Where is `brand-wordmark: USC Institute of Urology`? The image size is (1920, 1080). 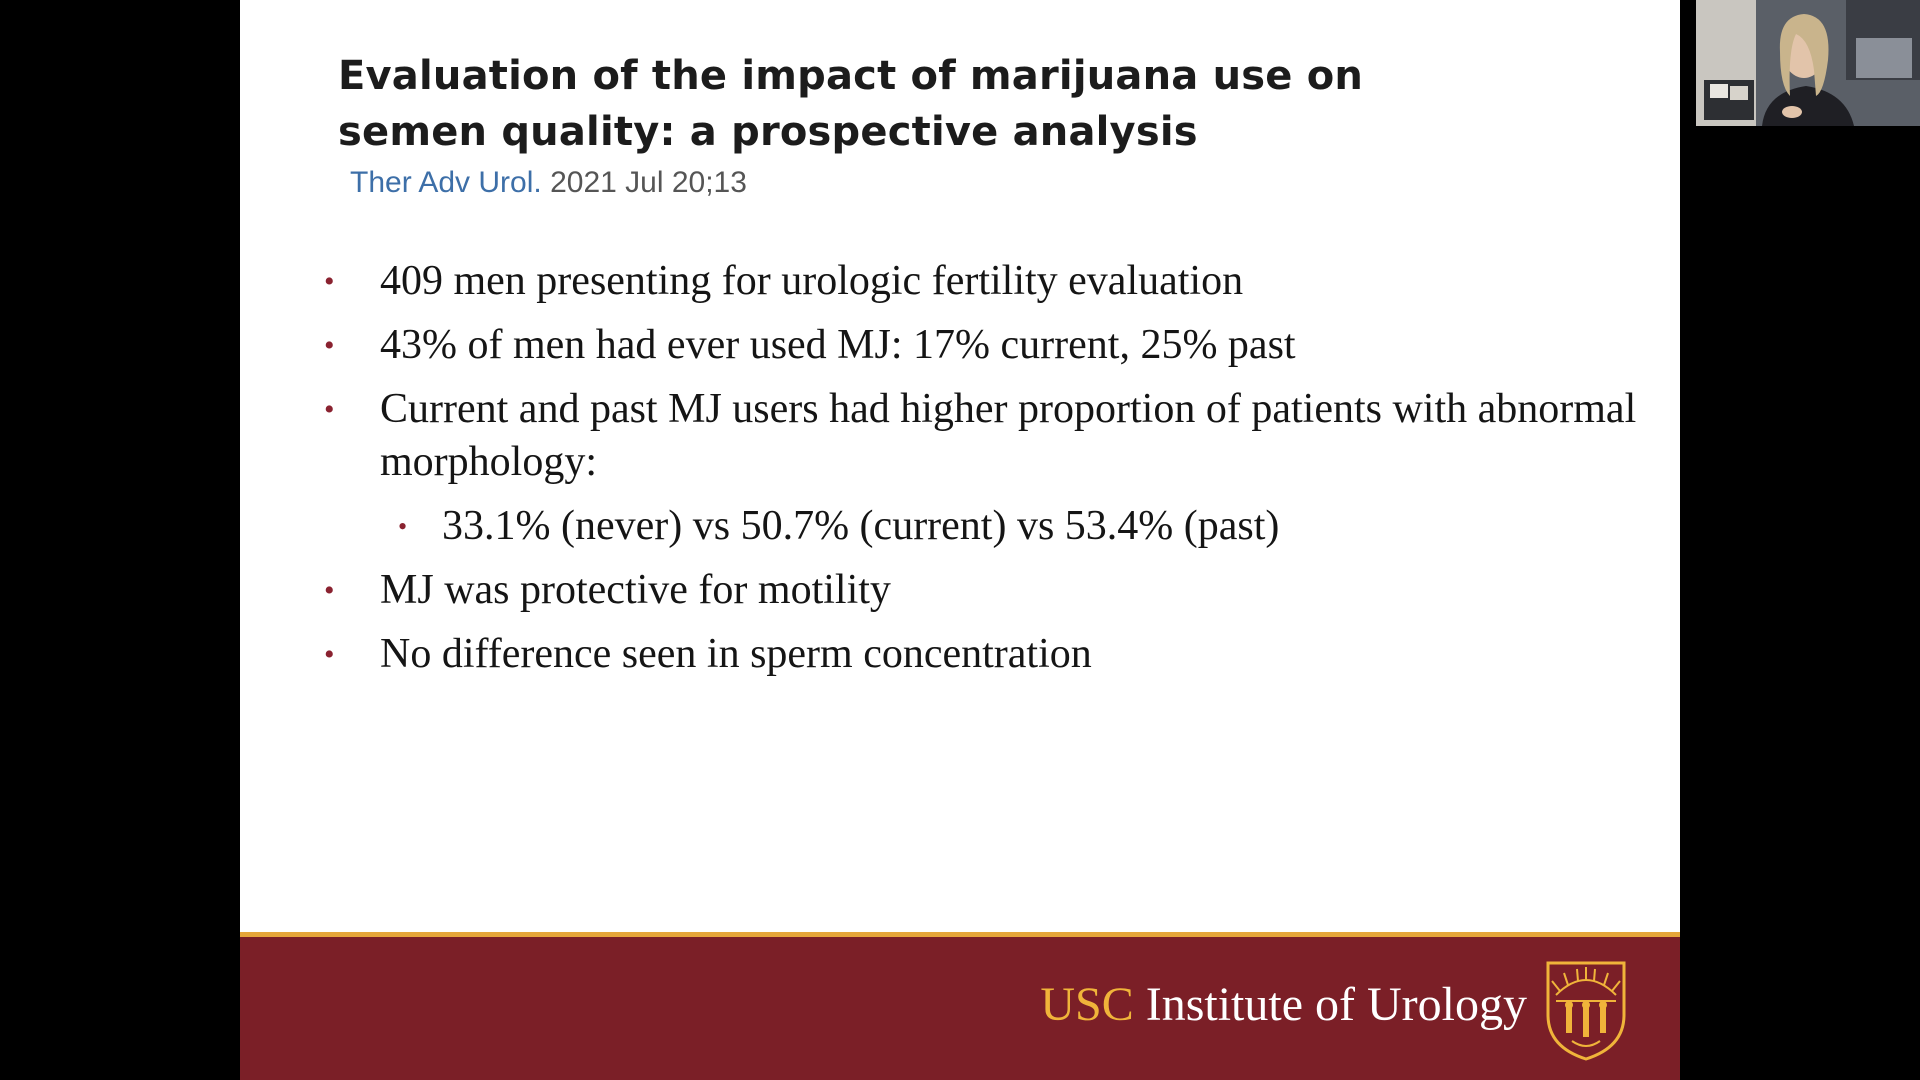 brand-wordmark: USC Institute of Urology is located at coordinates (1283, 1005).